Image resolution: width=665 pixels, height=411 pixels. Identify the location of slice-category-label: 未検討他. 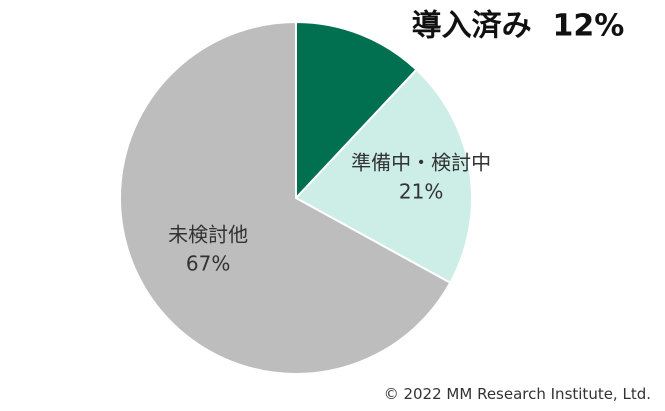
(208, 234).